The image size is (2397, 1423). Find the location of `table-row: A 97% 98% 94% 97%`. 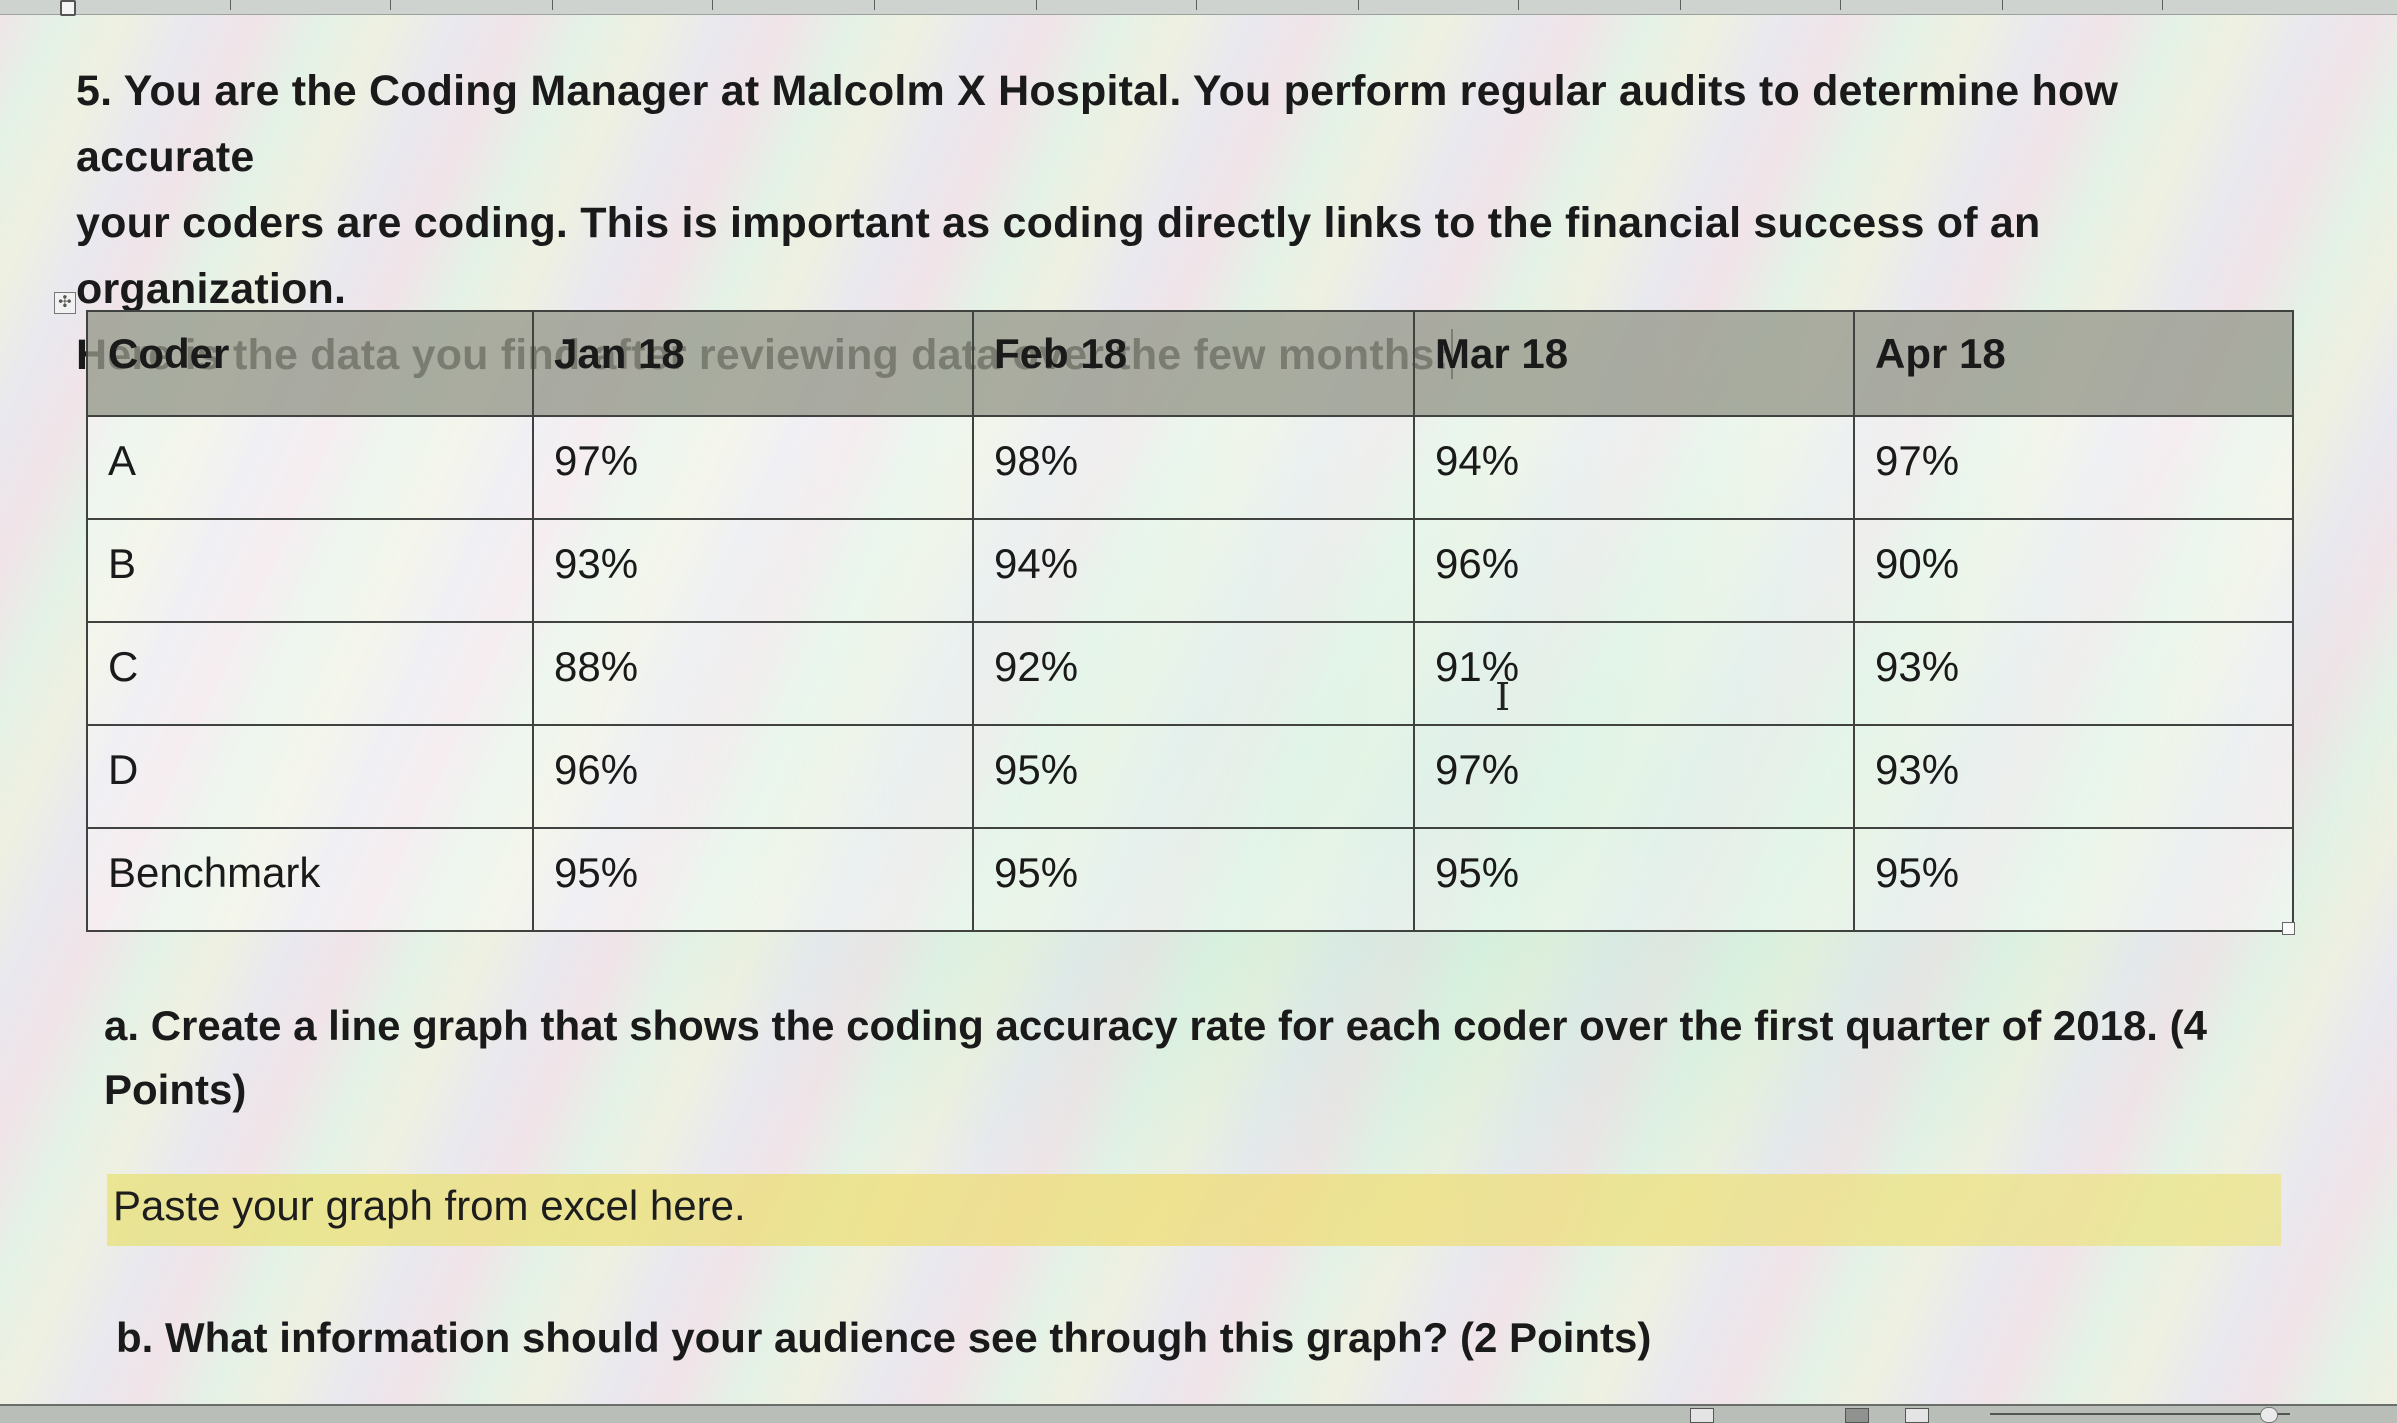

table-row: A 97% 98% 94% 97% is located at coordinates (1190, 467).